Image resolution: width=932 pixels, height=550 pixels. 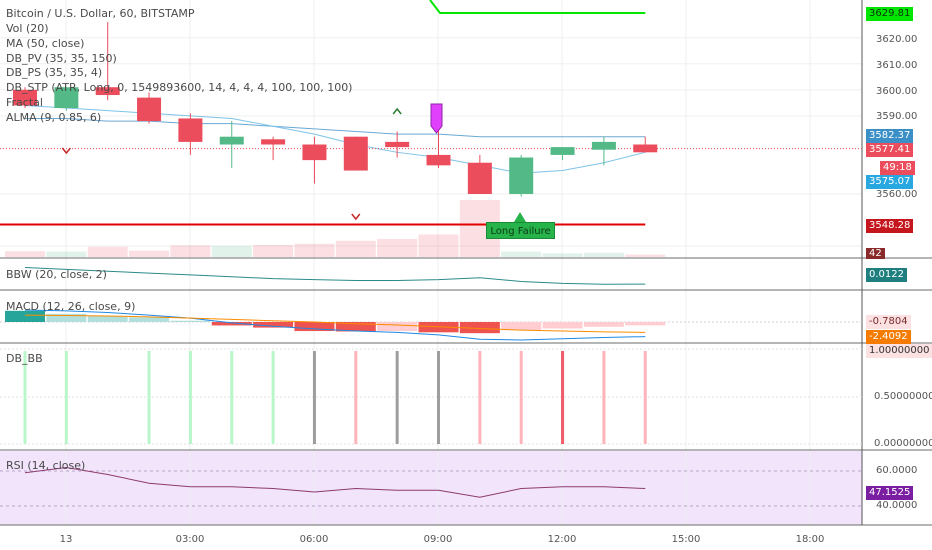 What do you see at coordinates (890, 182) in the screenshot?
I see `ma-price-tag: 3575.07` at bounding box center [890, 182].